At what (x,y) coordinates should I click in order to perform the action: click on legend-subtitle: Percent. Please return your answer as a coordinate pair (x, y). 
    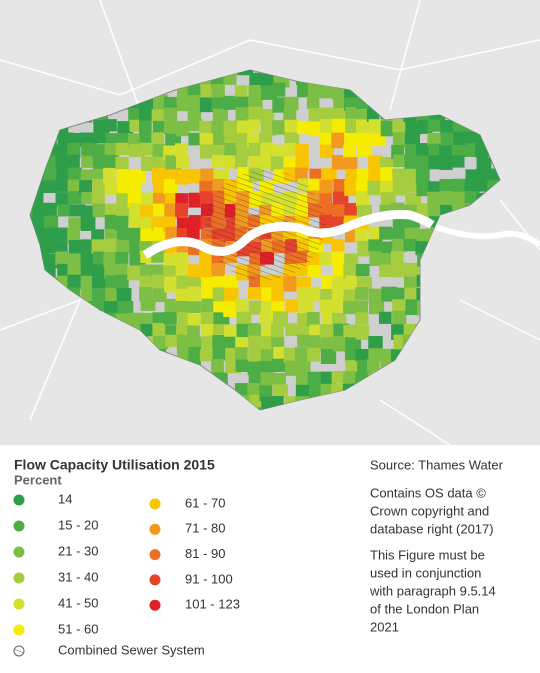
    Looking at the image, I should click on (38, 479).